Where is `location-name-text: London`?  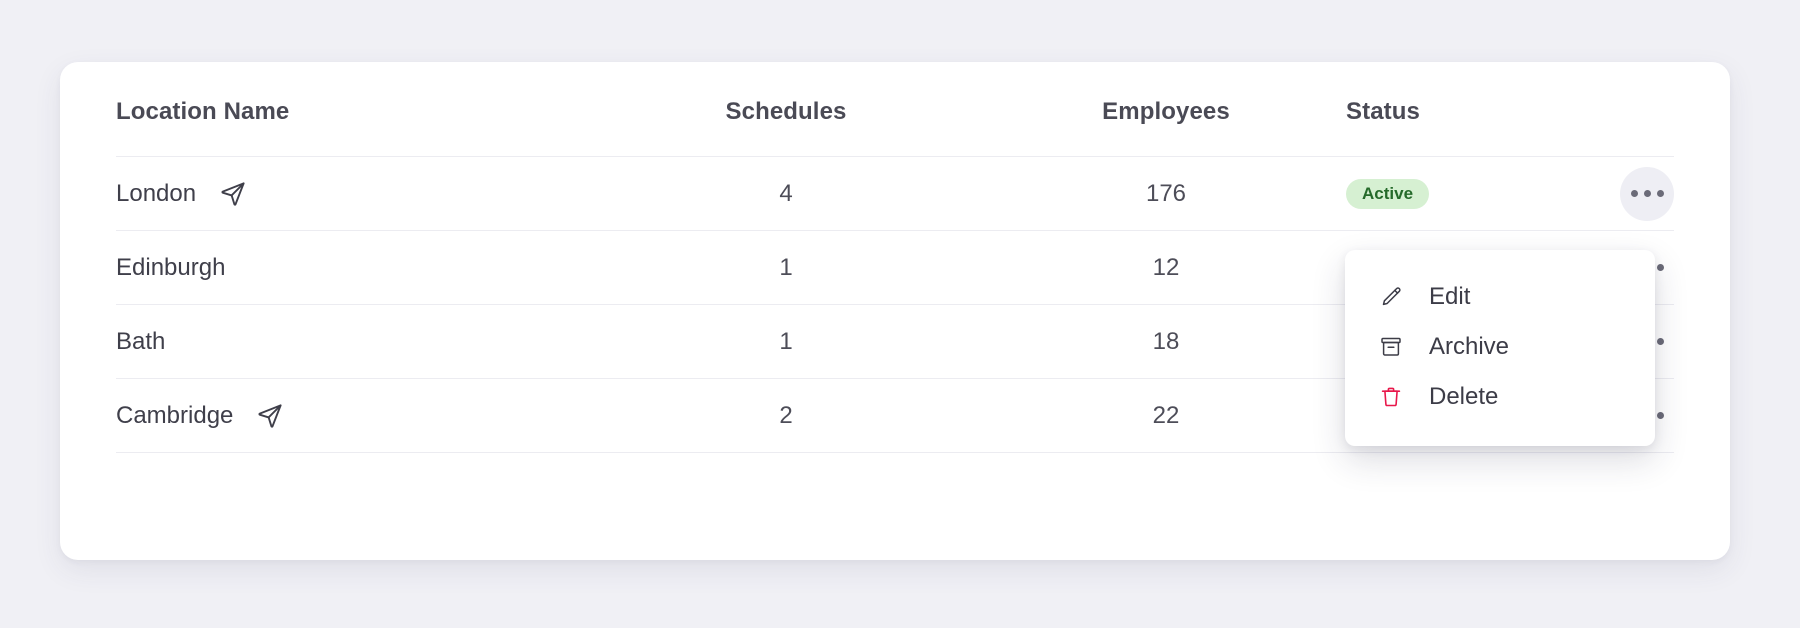 location-name-text: London is located at coordinates (156, 193).